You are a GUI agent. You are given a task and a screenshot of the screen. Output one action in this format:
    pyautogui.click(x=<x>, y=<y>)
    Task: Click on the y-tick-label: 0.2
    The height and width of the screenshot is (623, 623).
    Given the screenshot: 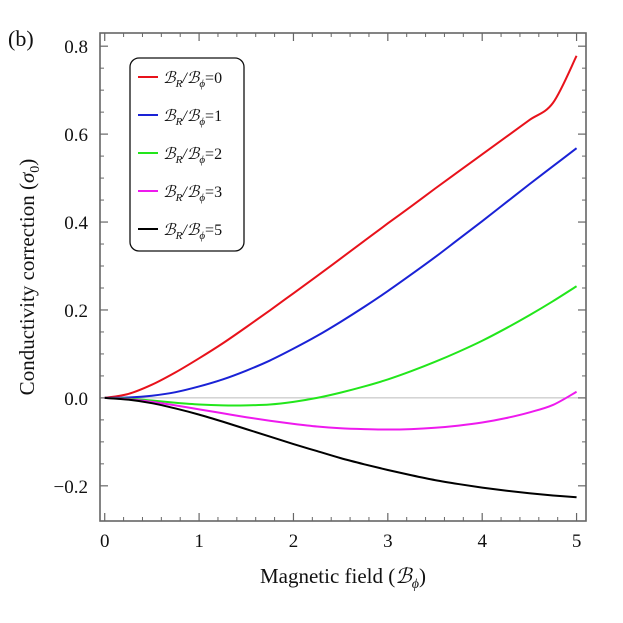 What is the action you would take?
    pyautogui.click(x=76, y=311)
    